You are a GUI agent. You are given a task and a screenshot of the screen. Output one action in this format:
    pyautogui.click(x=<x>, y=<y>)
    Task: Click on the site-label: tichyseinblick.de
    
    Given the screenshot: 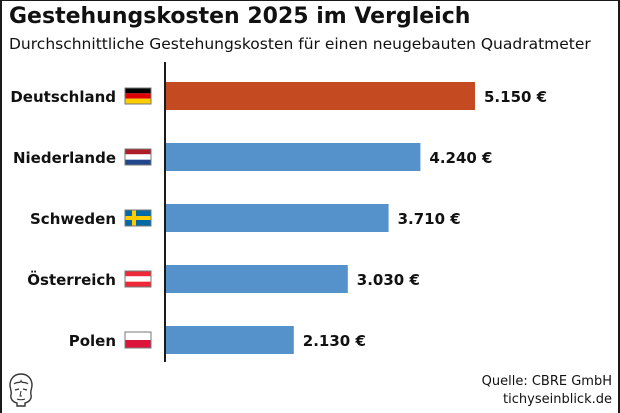 What is the action you would take?
    pyautogui.click(x=557, y=399)
    